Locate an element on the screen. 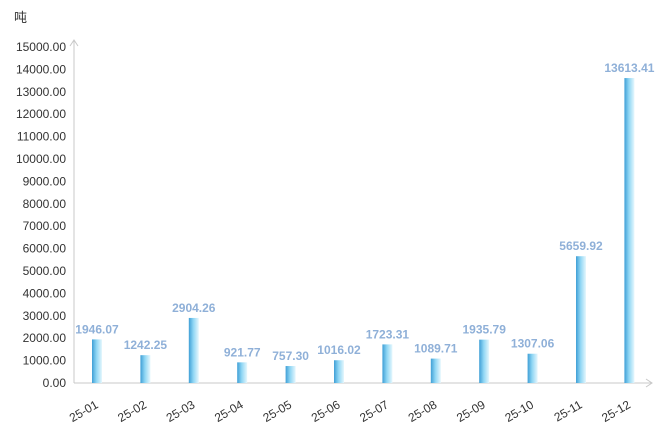  y-tick-label: 0.00 is located at coordinates (55, 383).